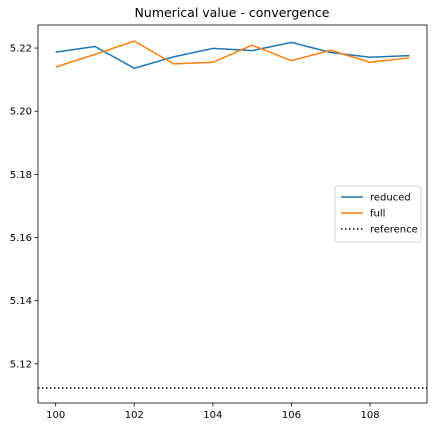  Describe the element at coordinates (369, 415) in the screenshot. I see `x-tick-label: 108` at that location.